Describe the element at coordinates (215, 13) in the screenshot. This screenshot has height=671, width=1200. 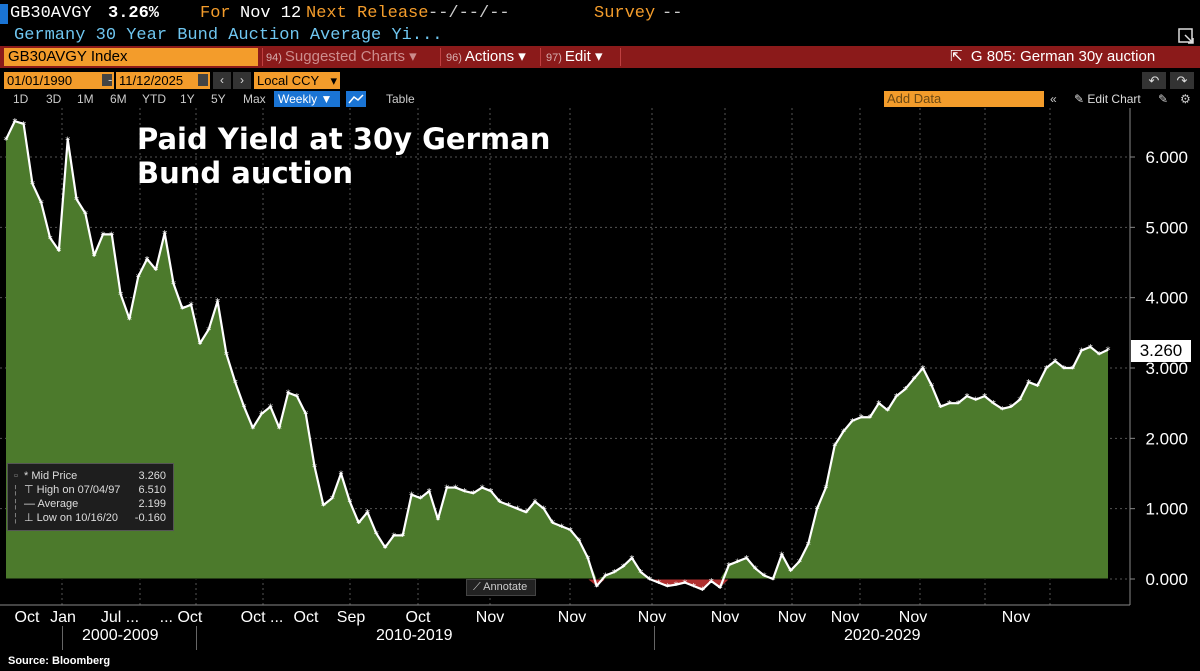
I see `for-label: For` at that location.